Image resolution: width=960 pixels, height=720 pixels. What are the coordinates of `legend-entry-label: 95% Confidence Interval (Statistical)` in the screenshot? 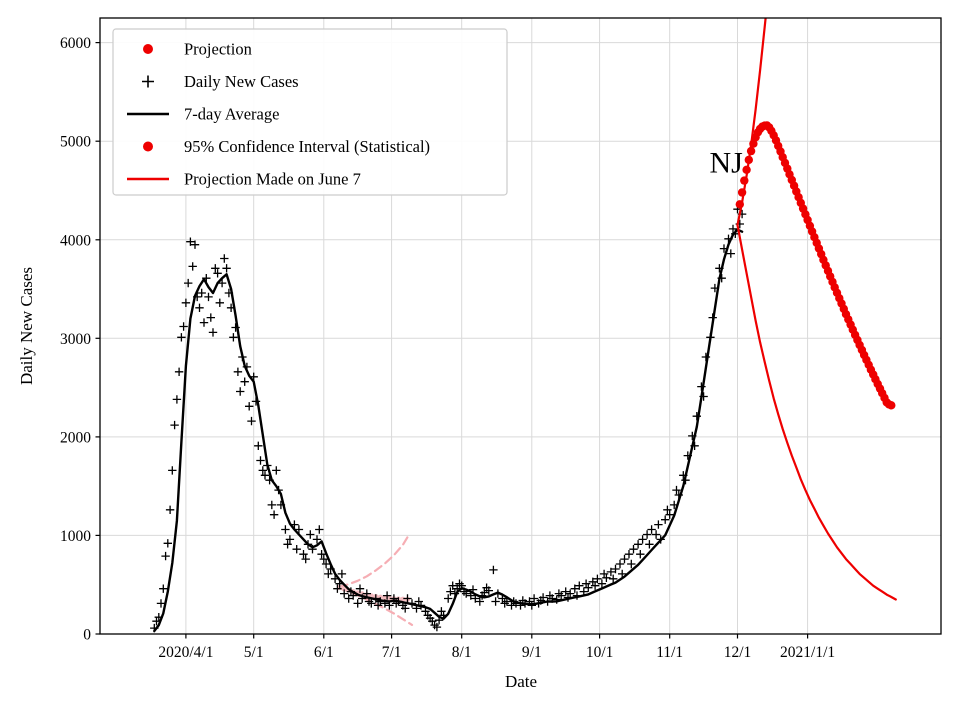 It's located at (307, 146).